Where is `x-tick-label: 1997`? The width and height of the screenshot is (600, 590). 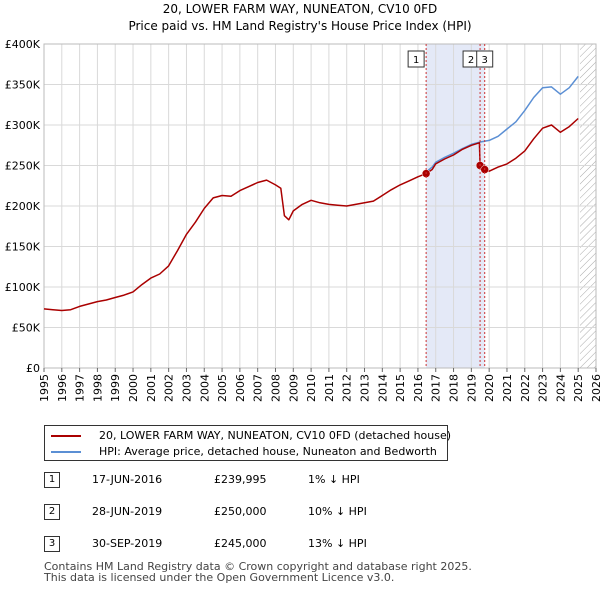
x-tick-label: 1997 is located at coordinates (80, 388).